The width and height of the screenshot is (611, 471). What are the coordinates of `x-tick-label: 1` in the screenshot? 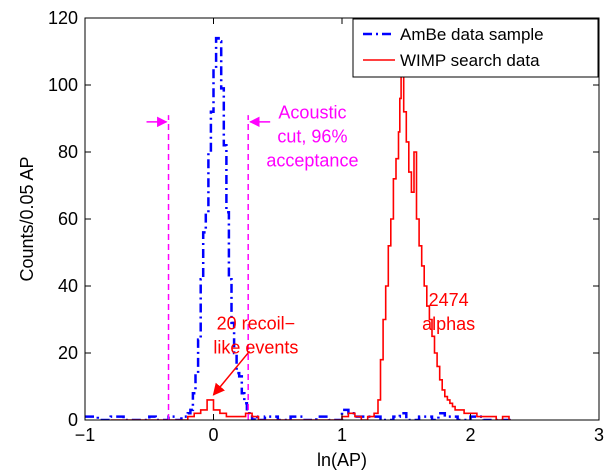 It's located at (342, 435).